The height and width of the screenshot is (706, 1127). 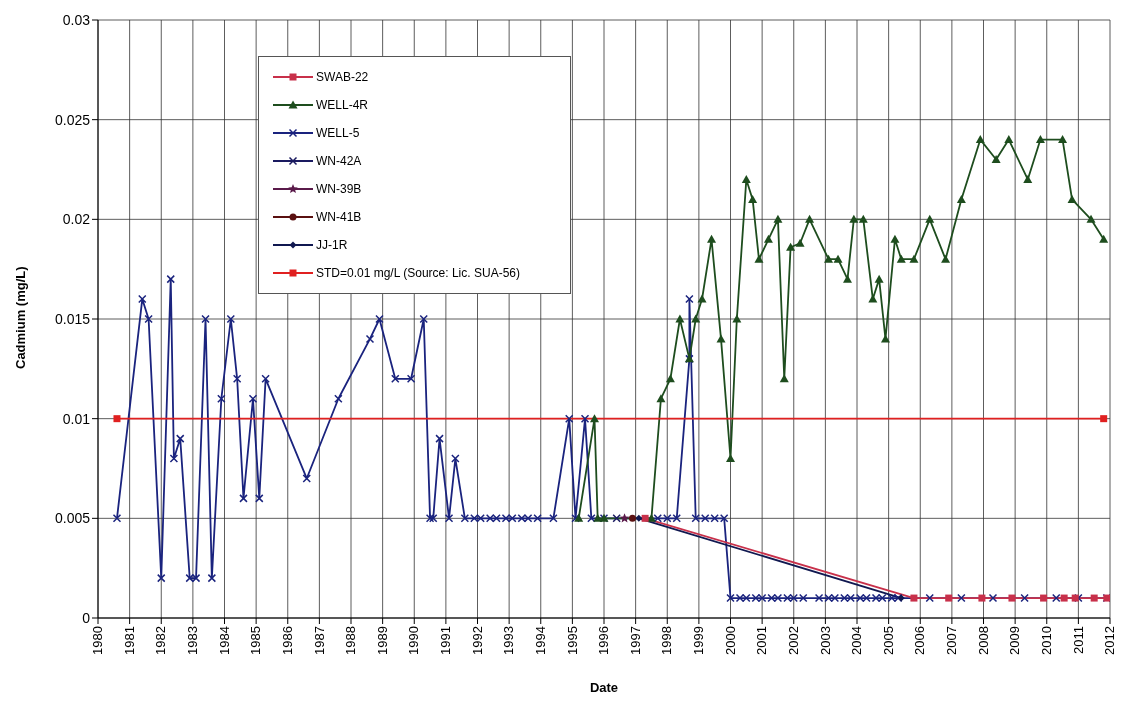 What do you see at coordinates (1078, 640) in the screenshot?
I see `x-tick-label: 2011` at bounding box center [1078, 640].